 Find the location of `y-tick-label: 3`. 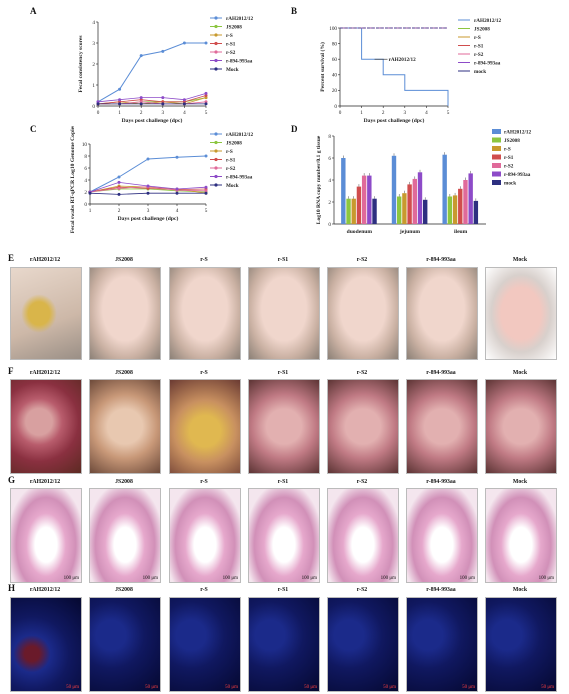

y-tick-label: 3 is located at coordinates (93, 44).